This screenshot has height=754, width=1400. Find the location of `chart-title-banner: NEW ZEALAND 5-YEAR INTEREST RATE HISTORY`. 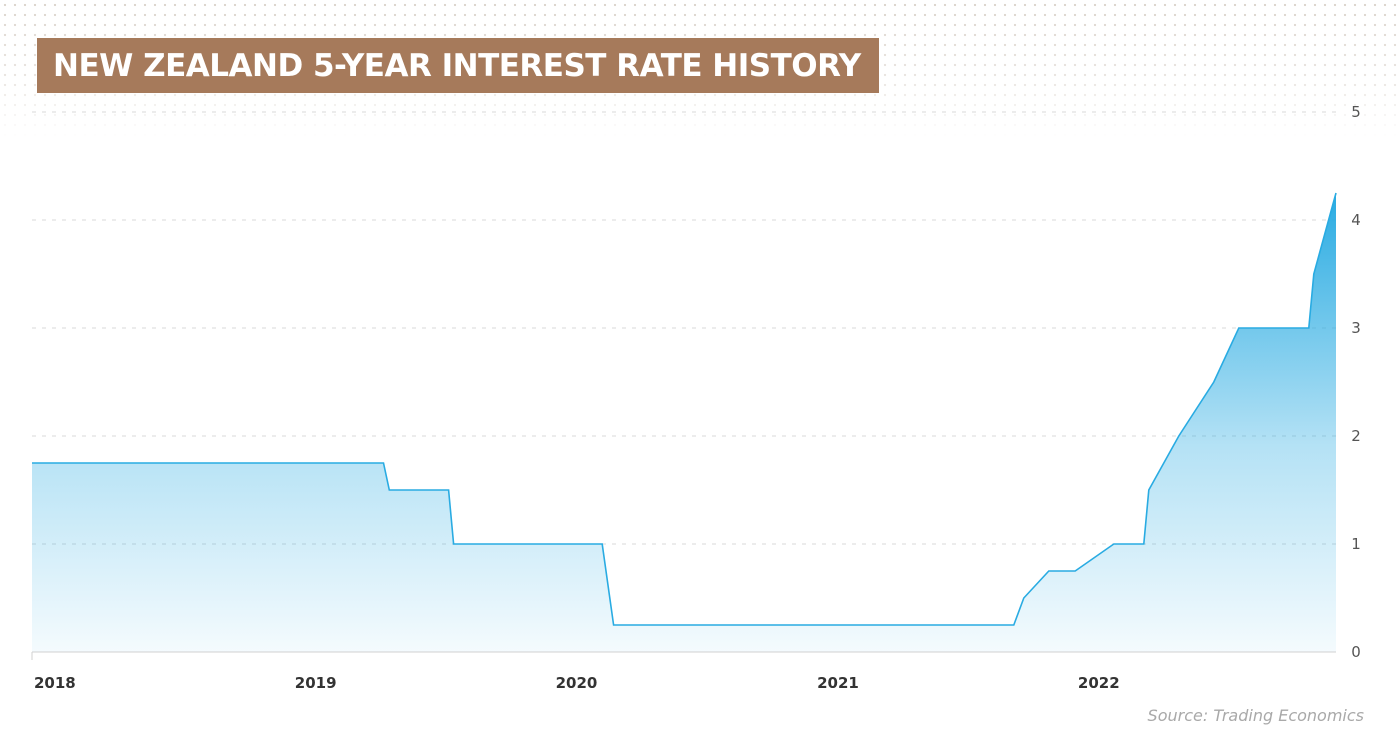

chart-title-banner: NEW ZEALAND 5-YEAR INTEREST RATE HISTORY is located at coordinates (458, 65).